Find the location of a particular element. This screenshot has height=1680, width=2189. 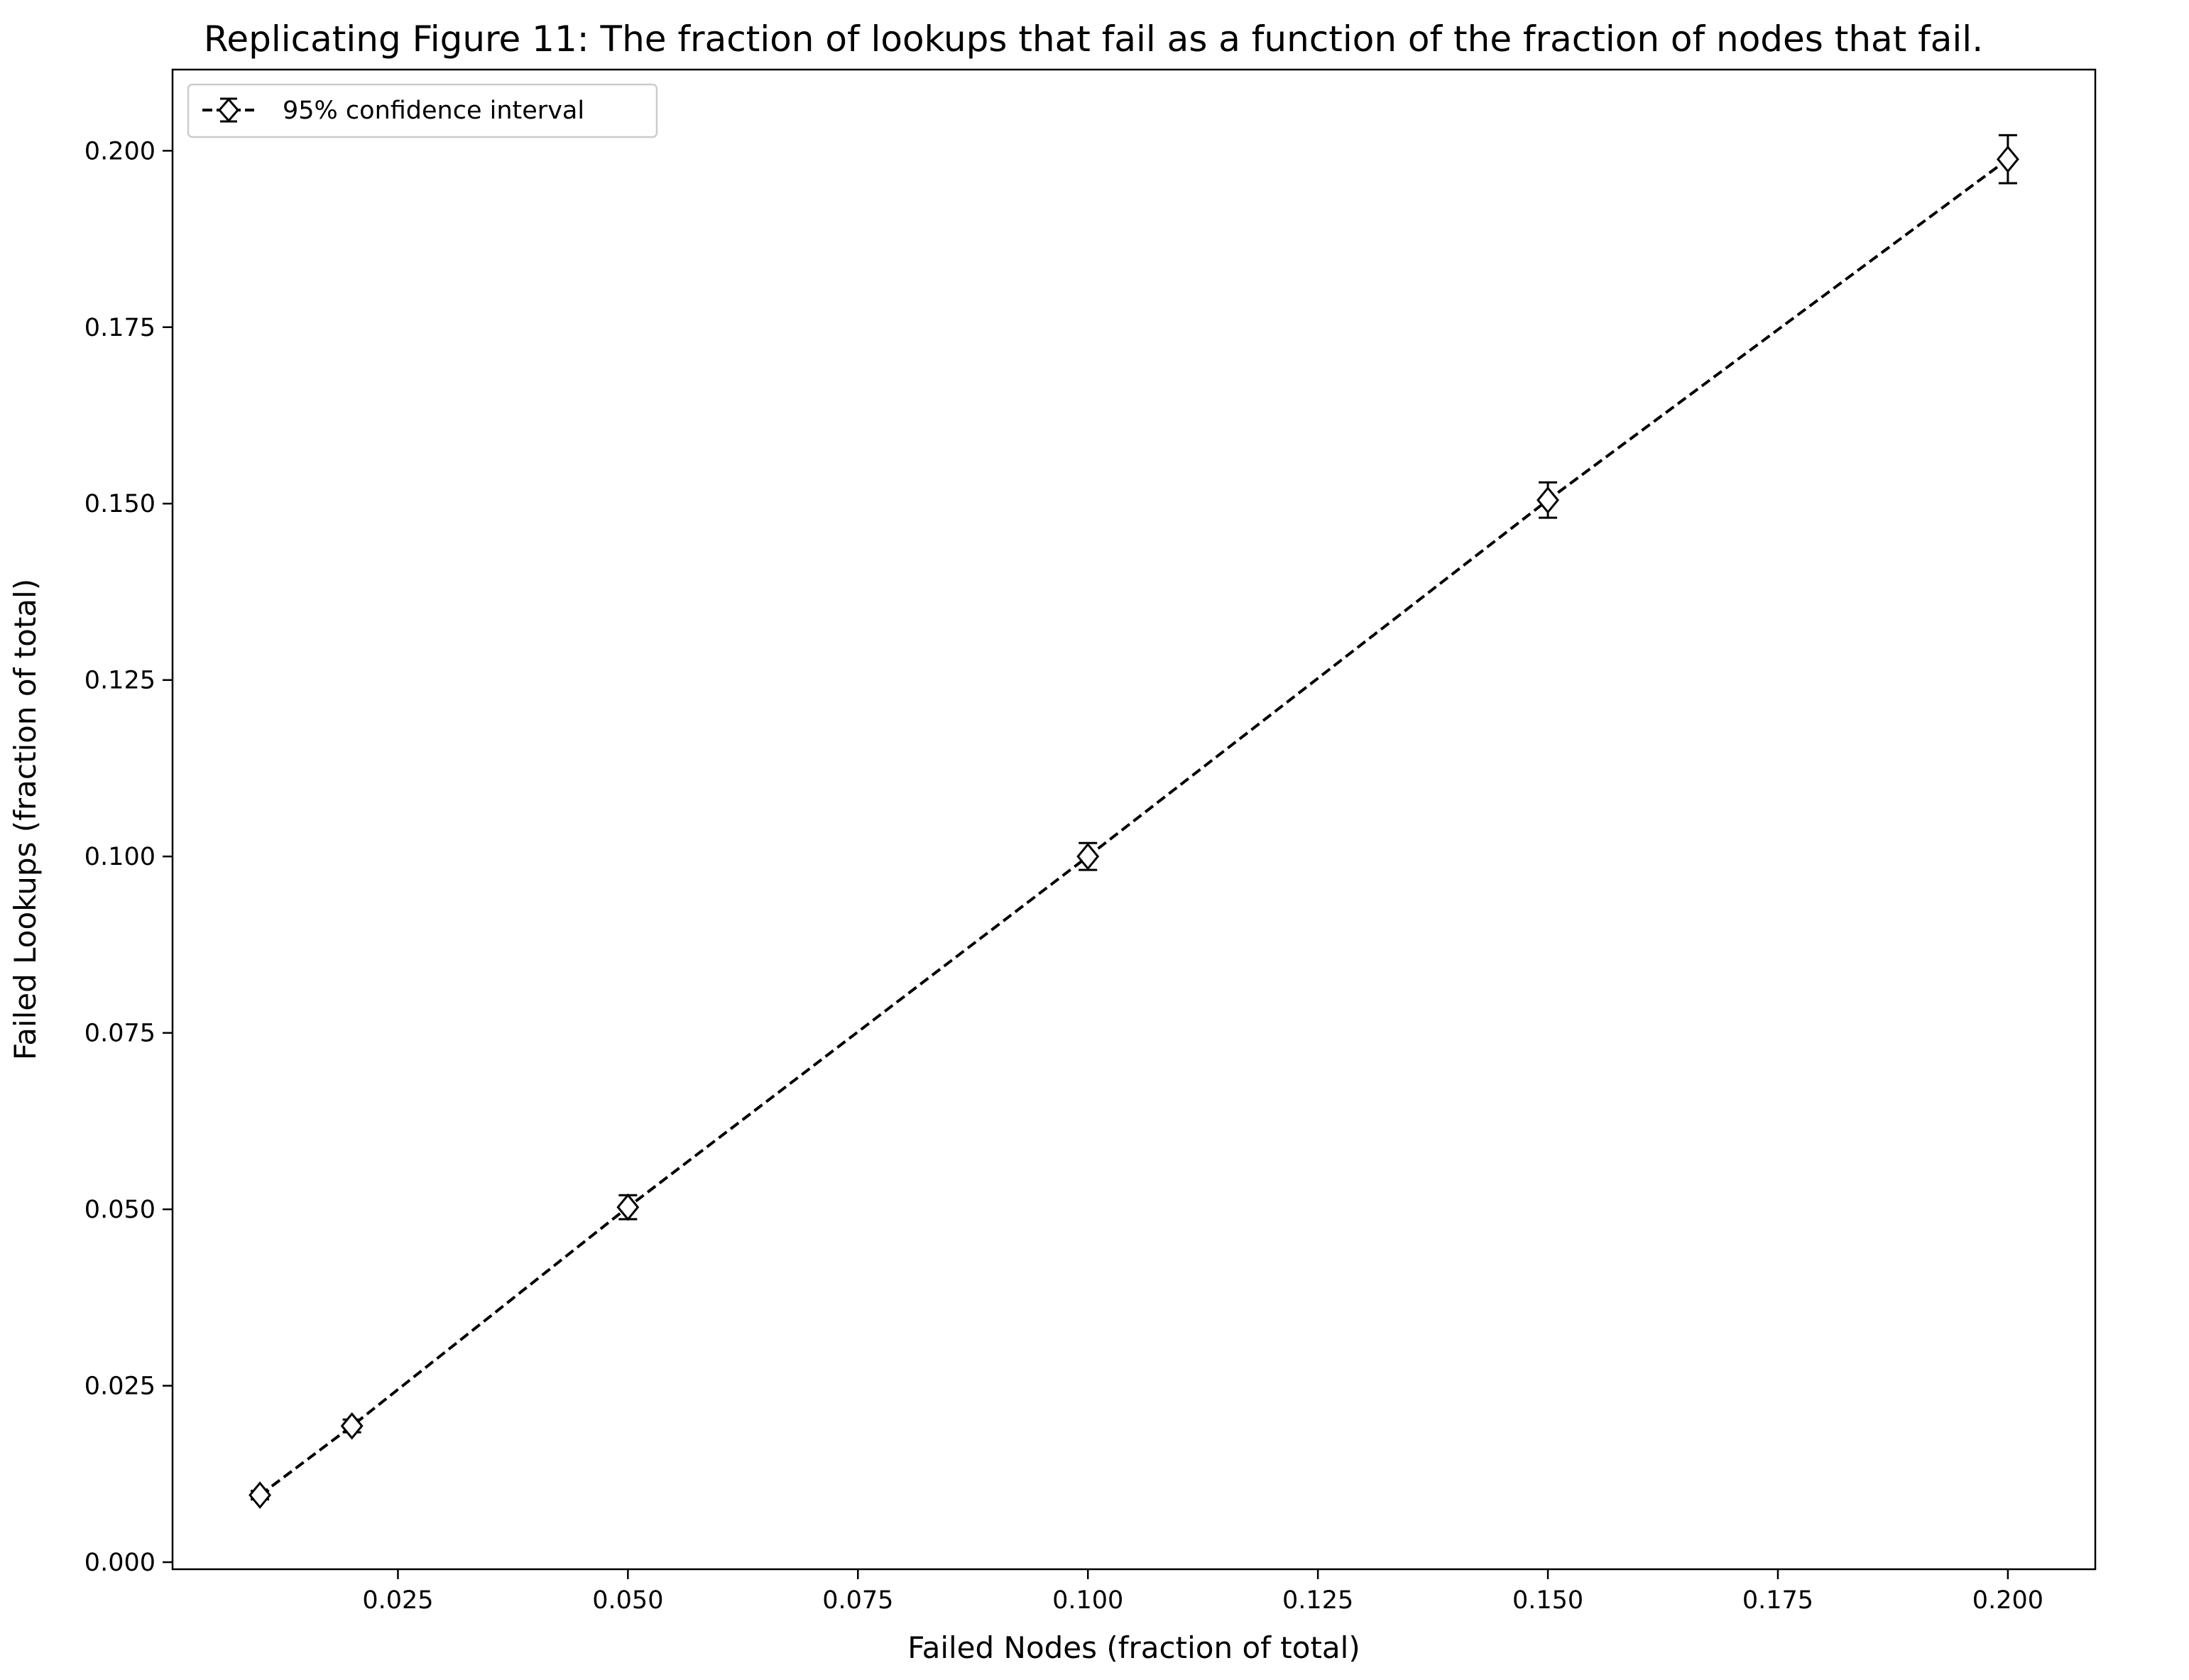

x-tick-label: 0.025 is located at coordinates (397, 1601).